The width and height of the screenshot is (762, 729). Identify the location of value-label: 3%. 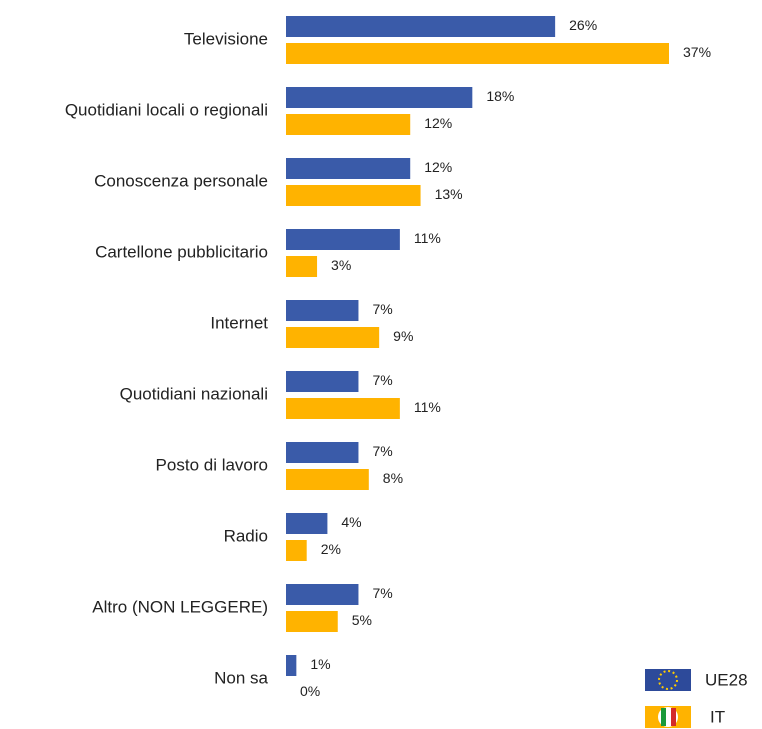
(341, 265).